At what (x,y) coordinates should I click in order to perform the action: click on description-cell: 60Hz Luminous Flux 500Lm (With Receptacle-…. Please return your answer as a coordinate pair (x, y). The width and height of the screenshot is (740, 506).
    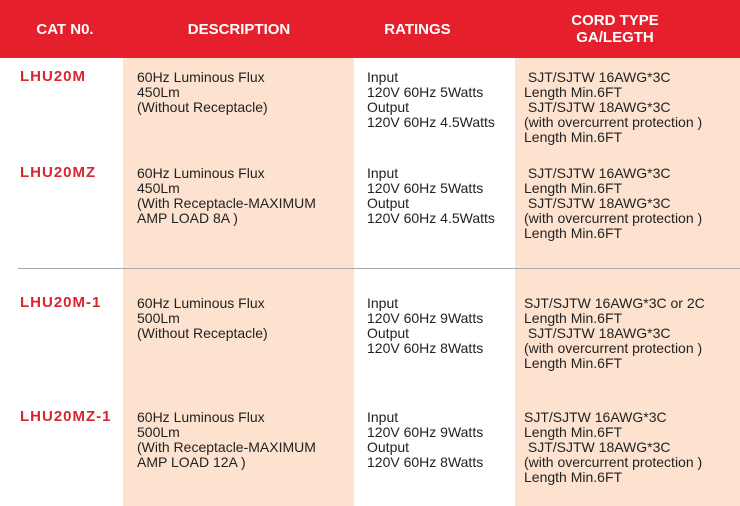
    Looking at the image, I should click on (226, 440).